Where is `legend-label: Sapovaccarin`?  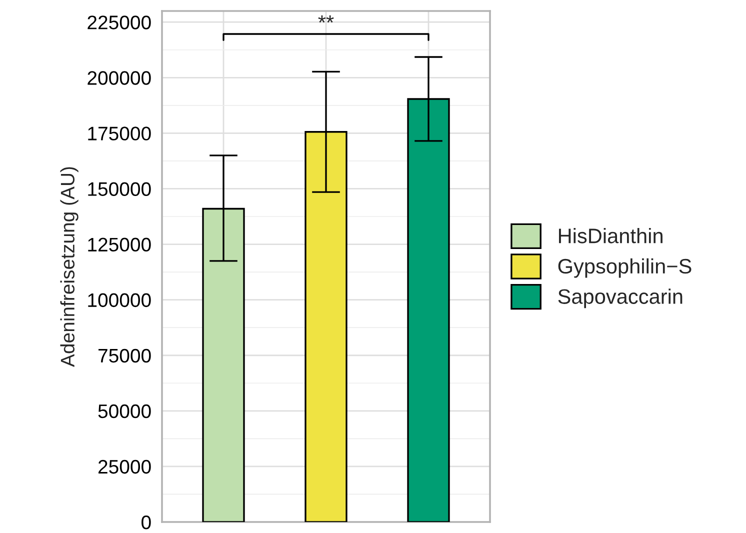
legend-label: Sapovaccarin is located at coordinates (620, 298).